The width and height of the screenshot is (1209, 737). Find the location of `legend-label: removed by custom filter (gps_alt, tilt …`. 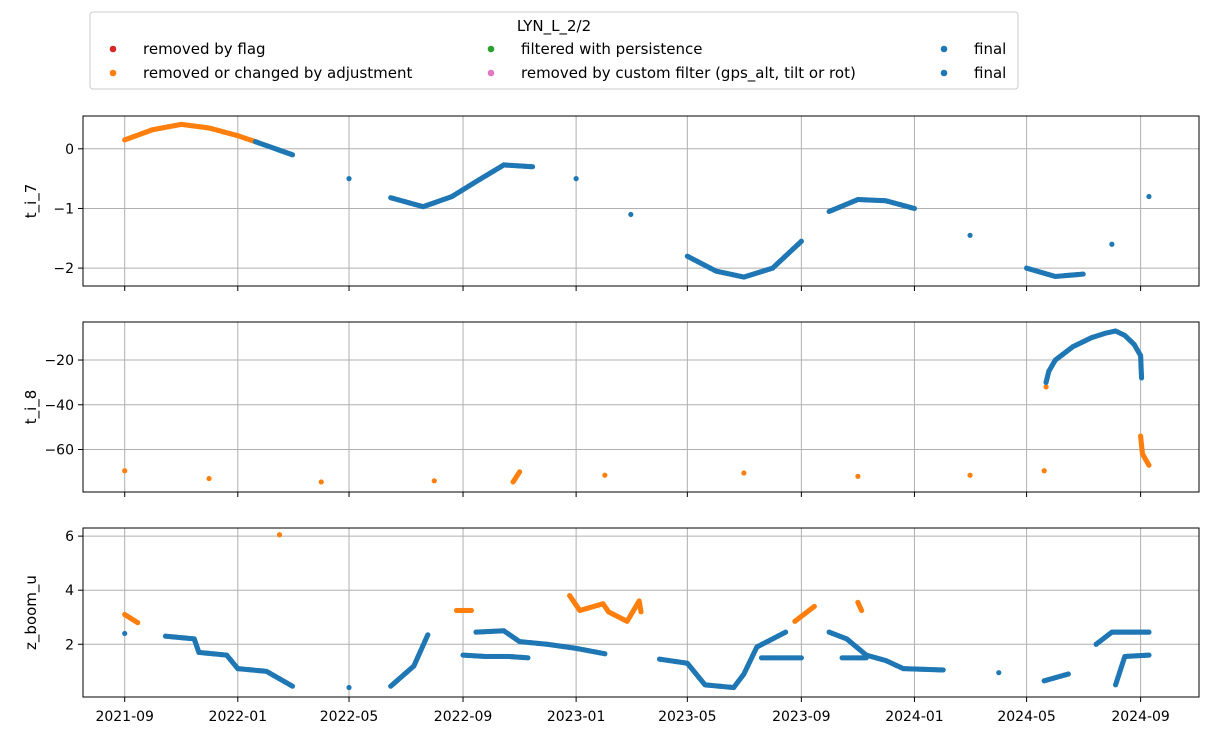

legend-label: removed by custom filter (gps_alt, tilt … is located at coordinates (688, 73).